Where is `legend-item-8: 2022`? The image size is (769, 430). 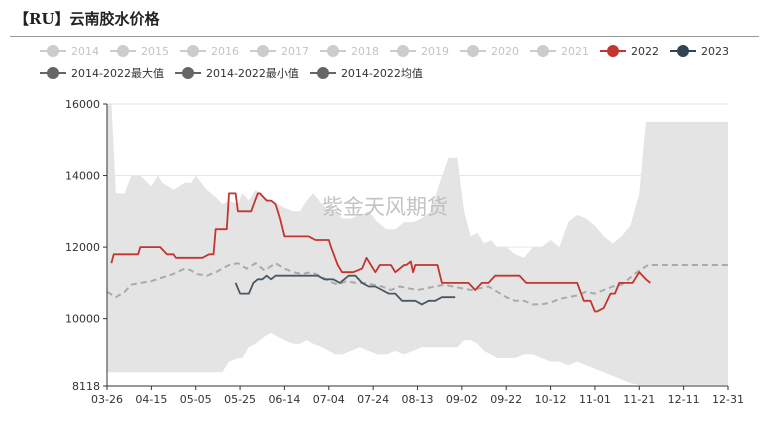
legend-item-8: 2022 is located at coordinates (629, 51).